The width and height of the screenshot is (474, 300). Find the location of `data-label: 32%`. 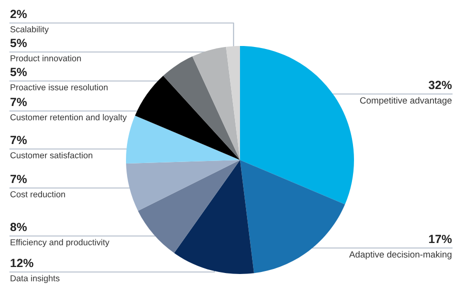

data-label: 32% is located at coordinates (440, 85).